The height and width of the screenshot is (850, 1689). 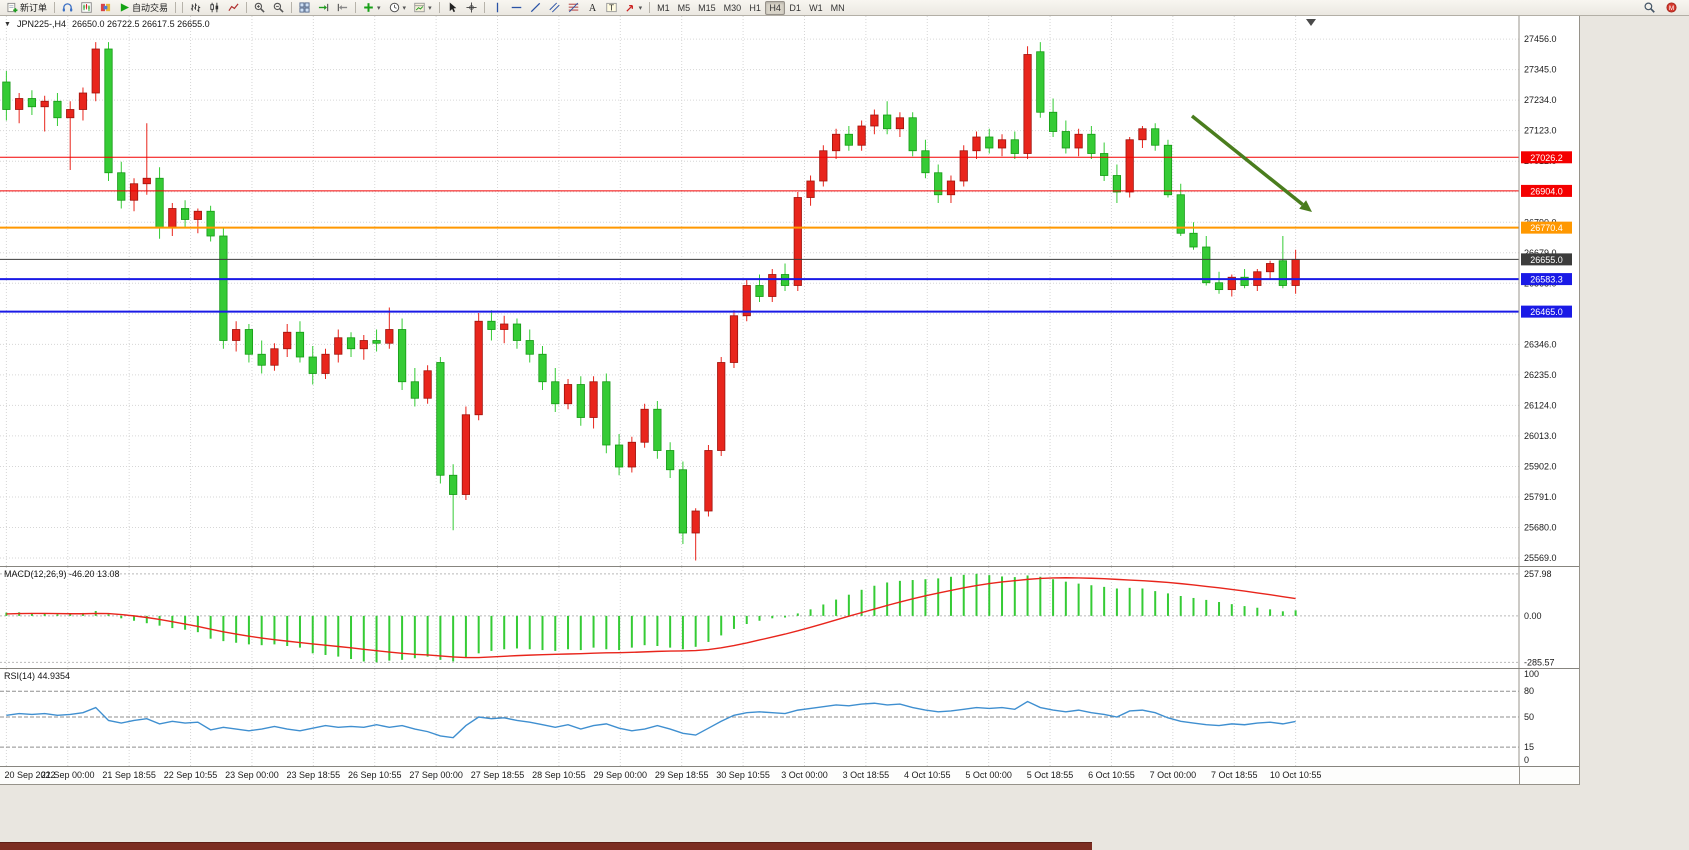 What do you see at coordinates (372, 8) in the screenshot?
I see `indicators-button: ▾` at bounding box center [372, 8].